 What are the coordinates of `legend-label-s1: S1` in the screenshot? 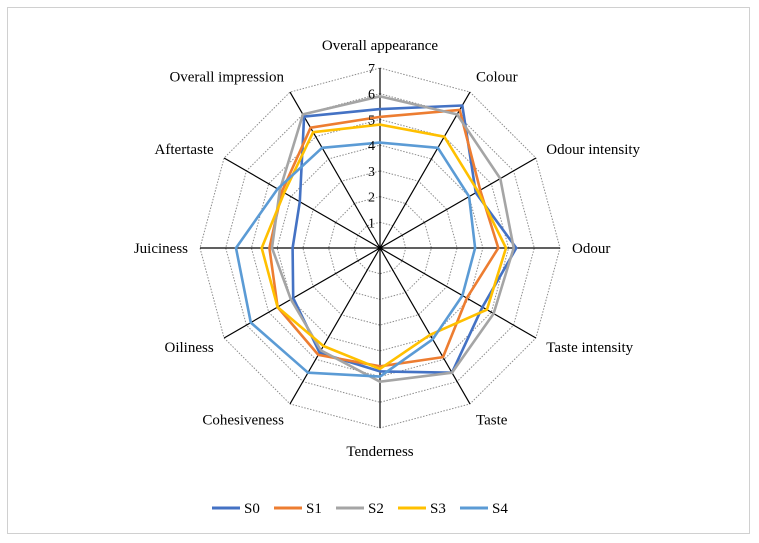 It's located at (314, 509).